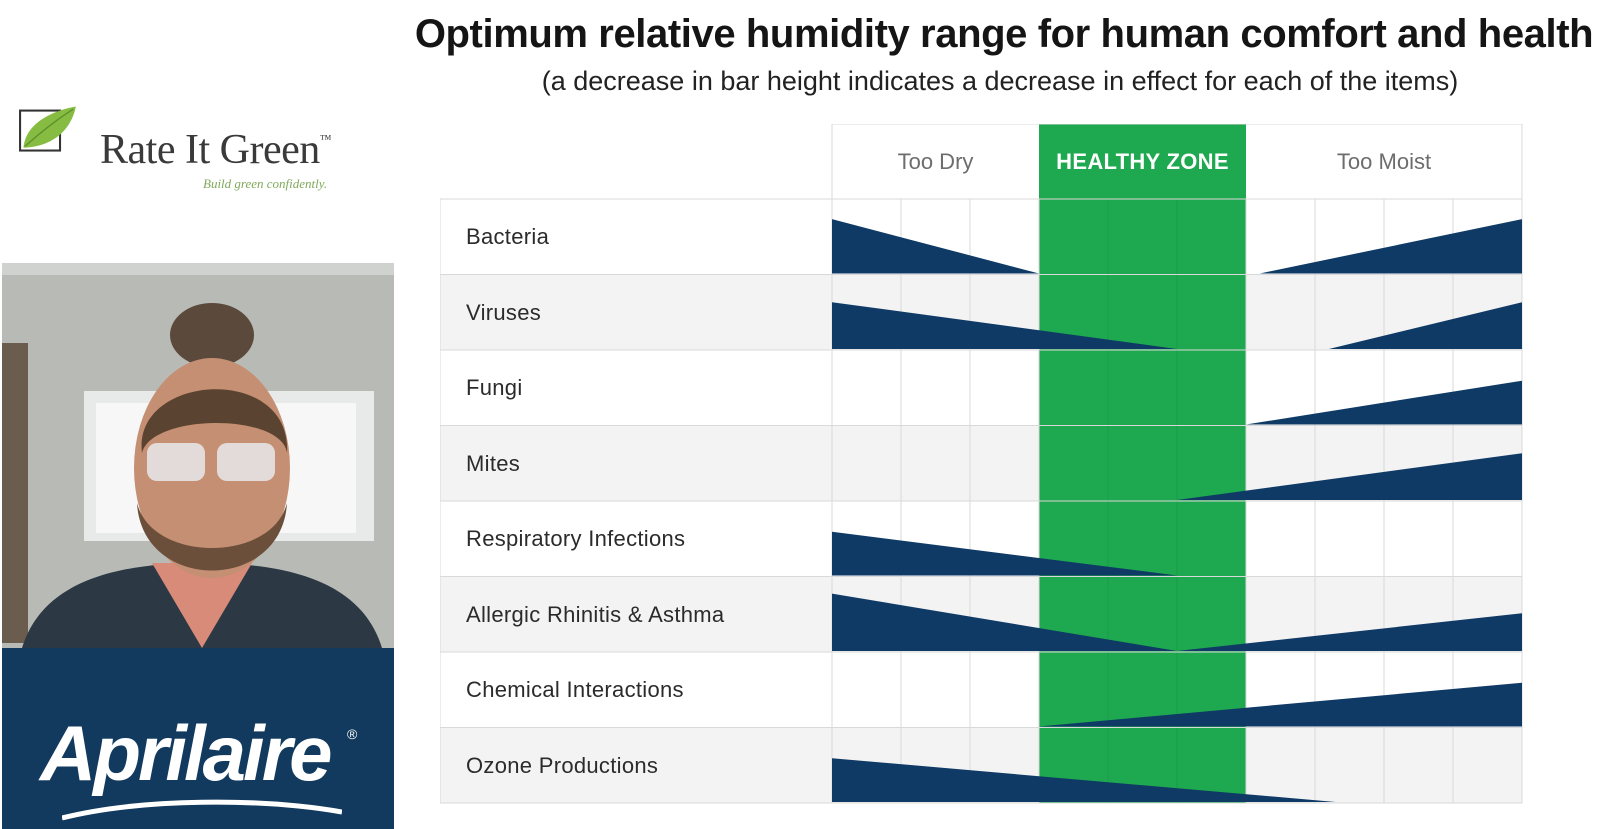 The height and width of the screenshot is (829, 1600). I want to click on row-label: Ozone Productions, so click(562, 765).